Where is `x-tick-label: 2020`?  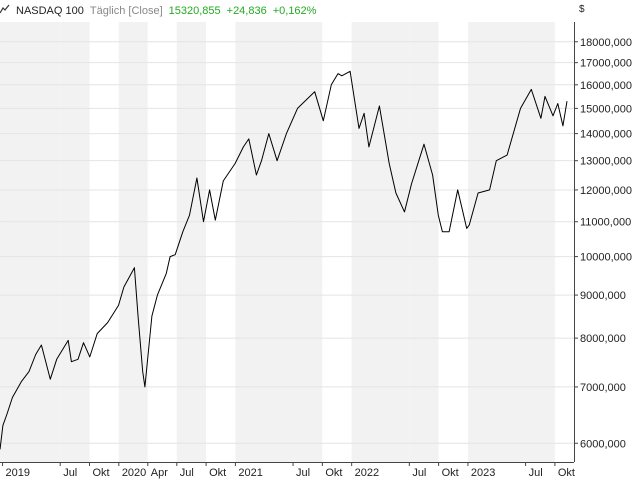
x-tick-label: 2020 is located at coordinates (134, 473).